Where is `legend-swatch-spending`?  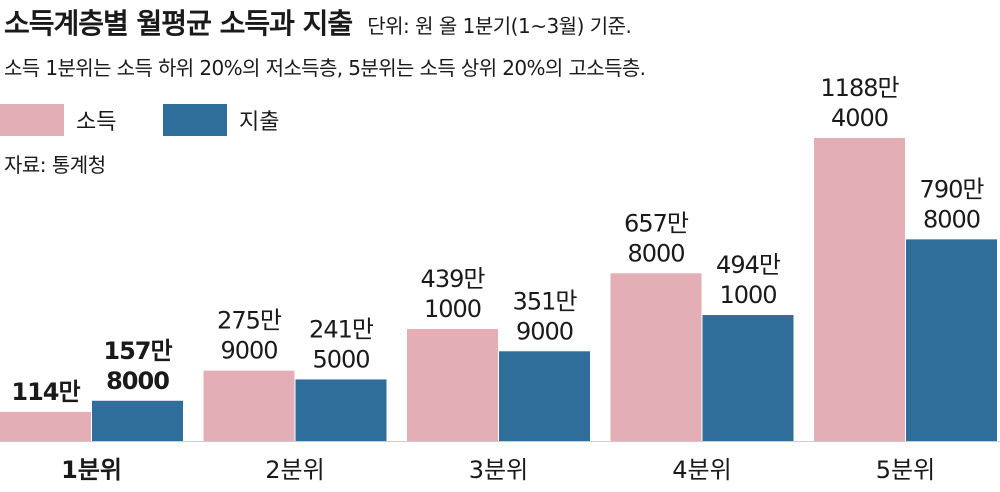
legend-swatch-spending is located at coordinates (195, 120).